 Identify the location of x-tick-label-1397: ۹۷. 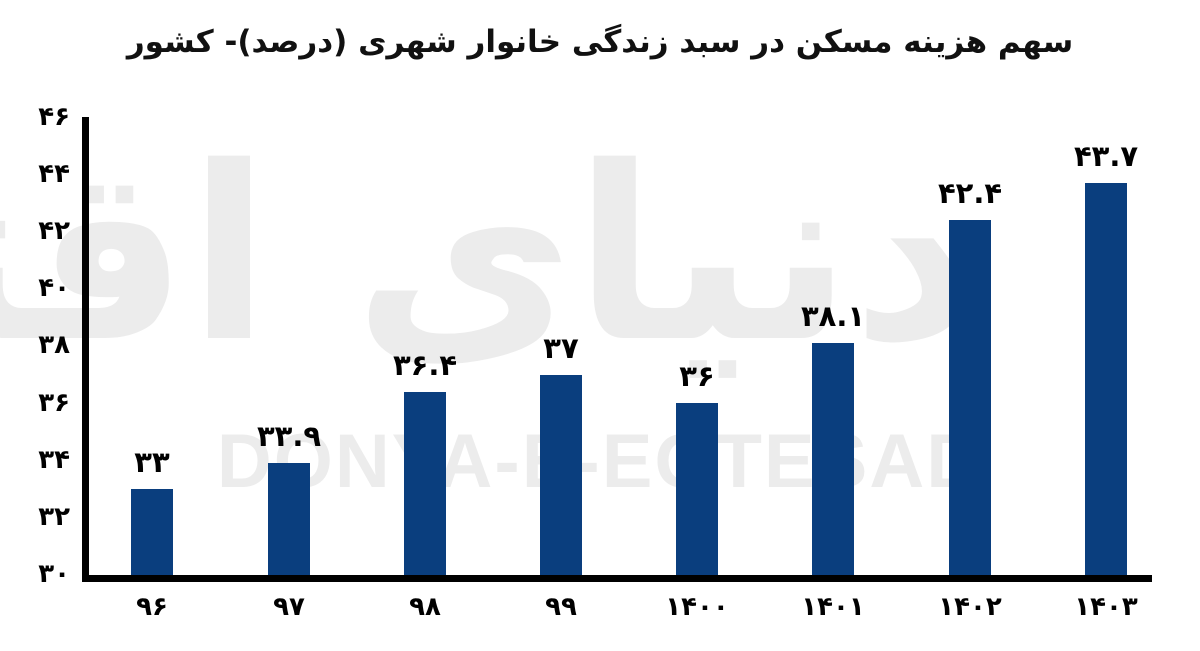
(289, 607).